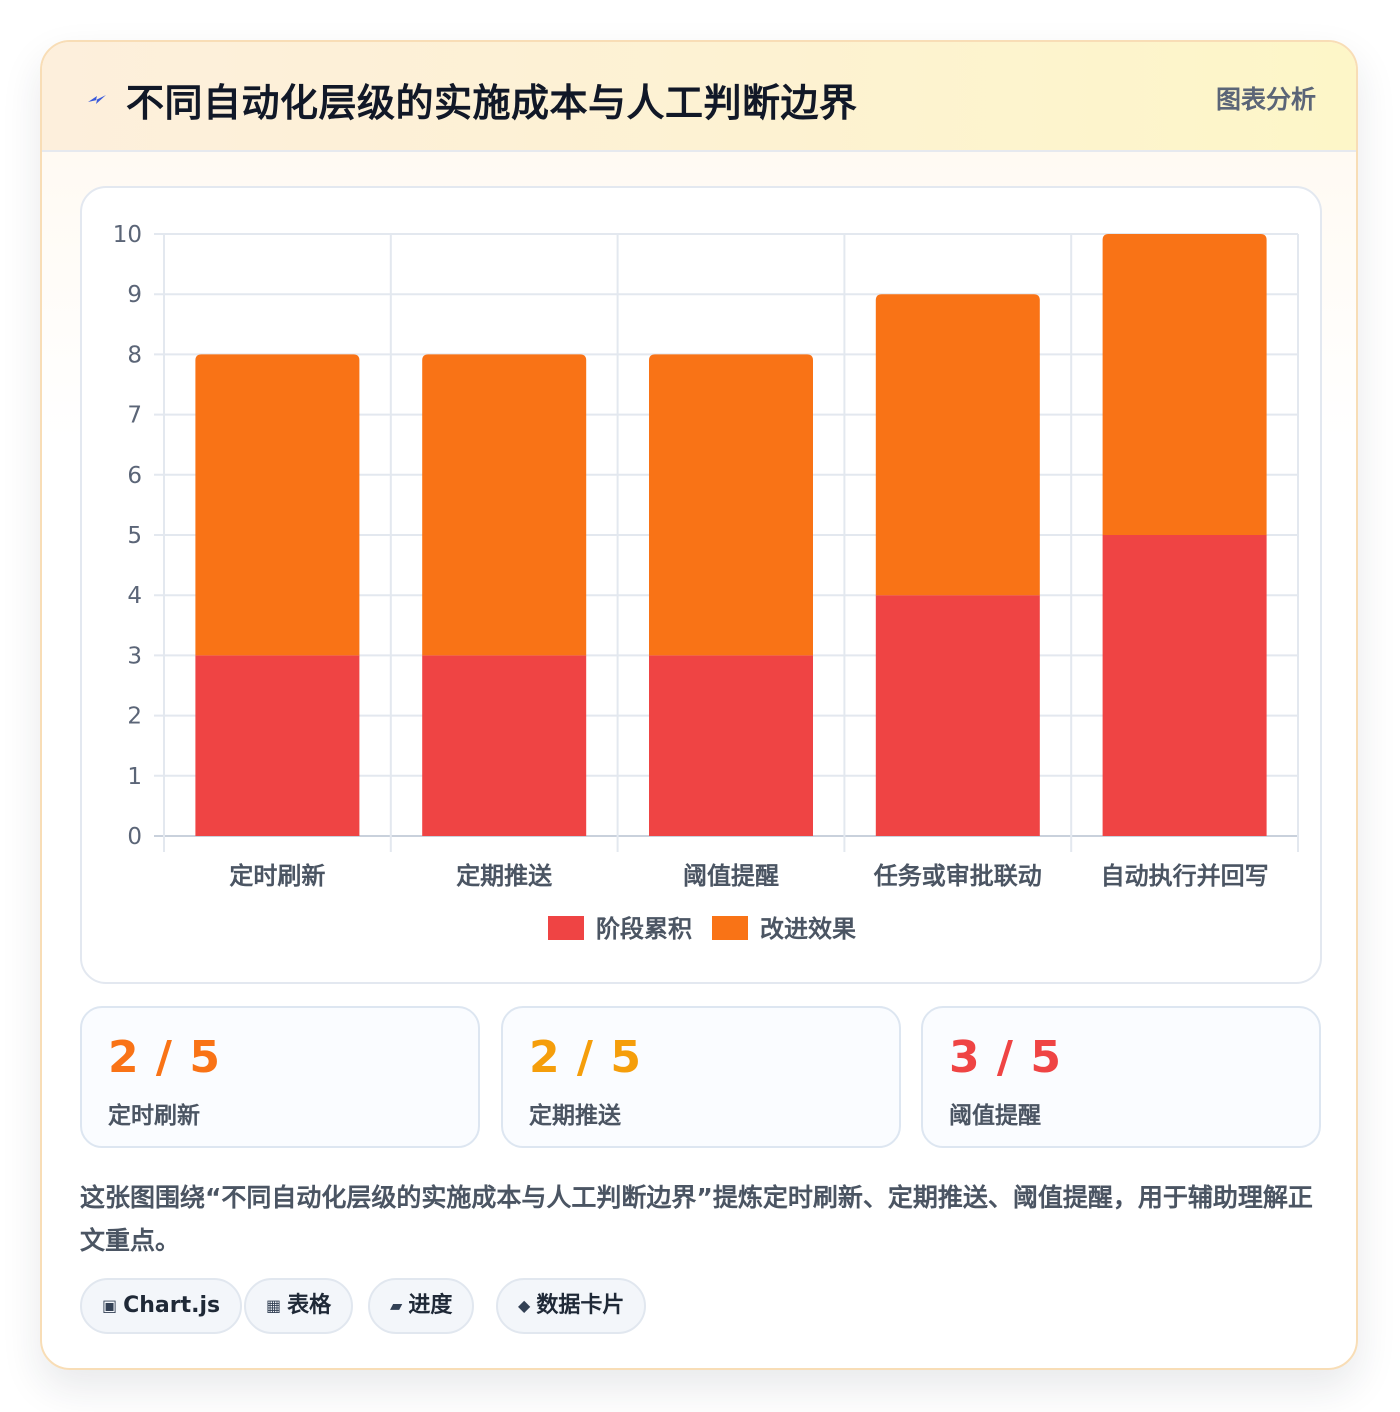 This screenshot has width=1400, height=1412. Describe the element at coordinates (134, 295) in the screenshot. I see `y-tick-label: 9` at that location.